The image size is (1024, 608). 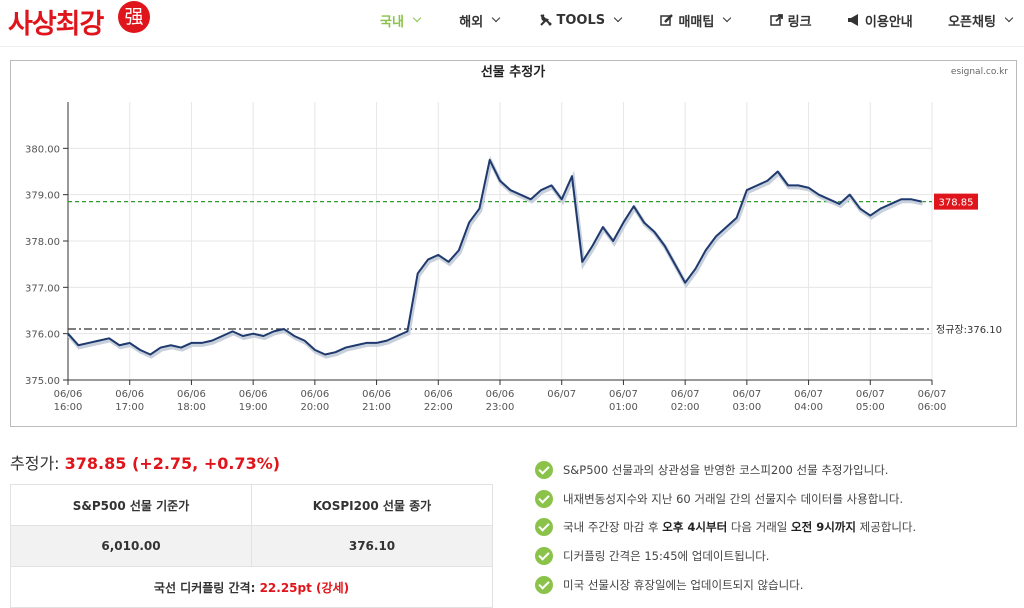 What do you see at coordinates (512, 46) in the screenshot?
I see `header-divider` at bounding box center [512, 46].